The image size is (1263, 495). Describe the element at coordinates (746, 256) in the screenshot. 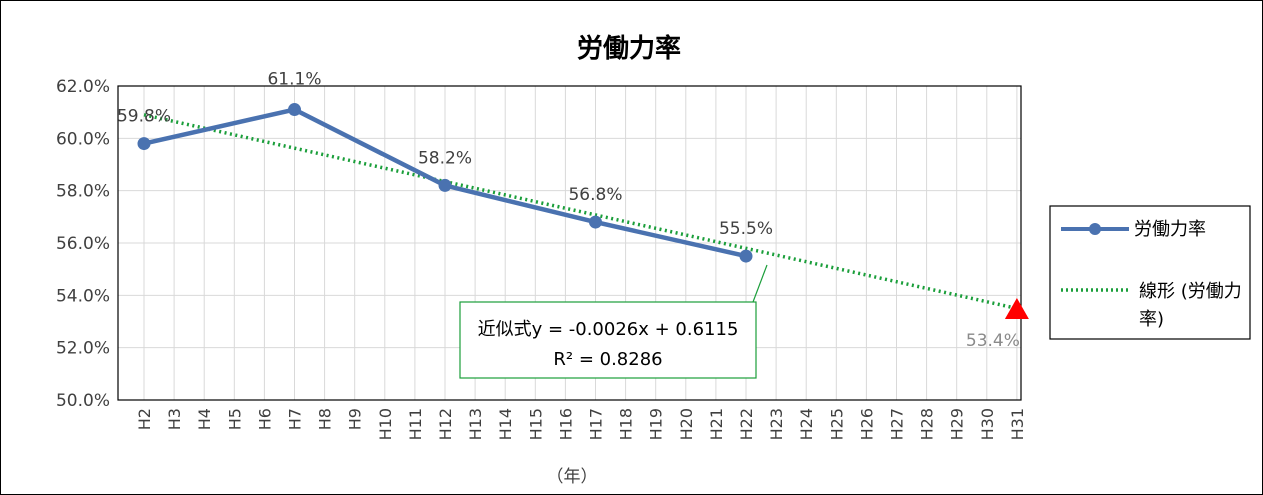

I see `data-point-H22` at that location.